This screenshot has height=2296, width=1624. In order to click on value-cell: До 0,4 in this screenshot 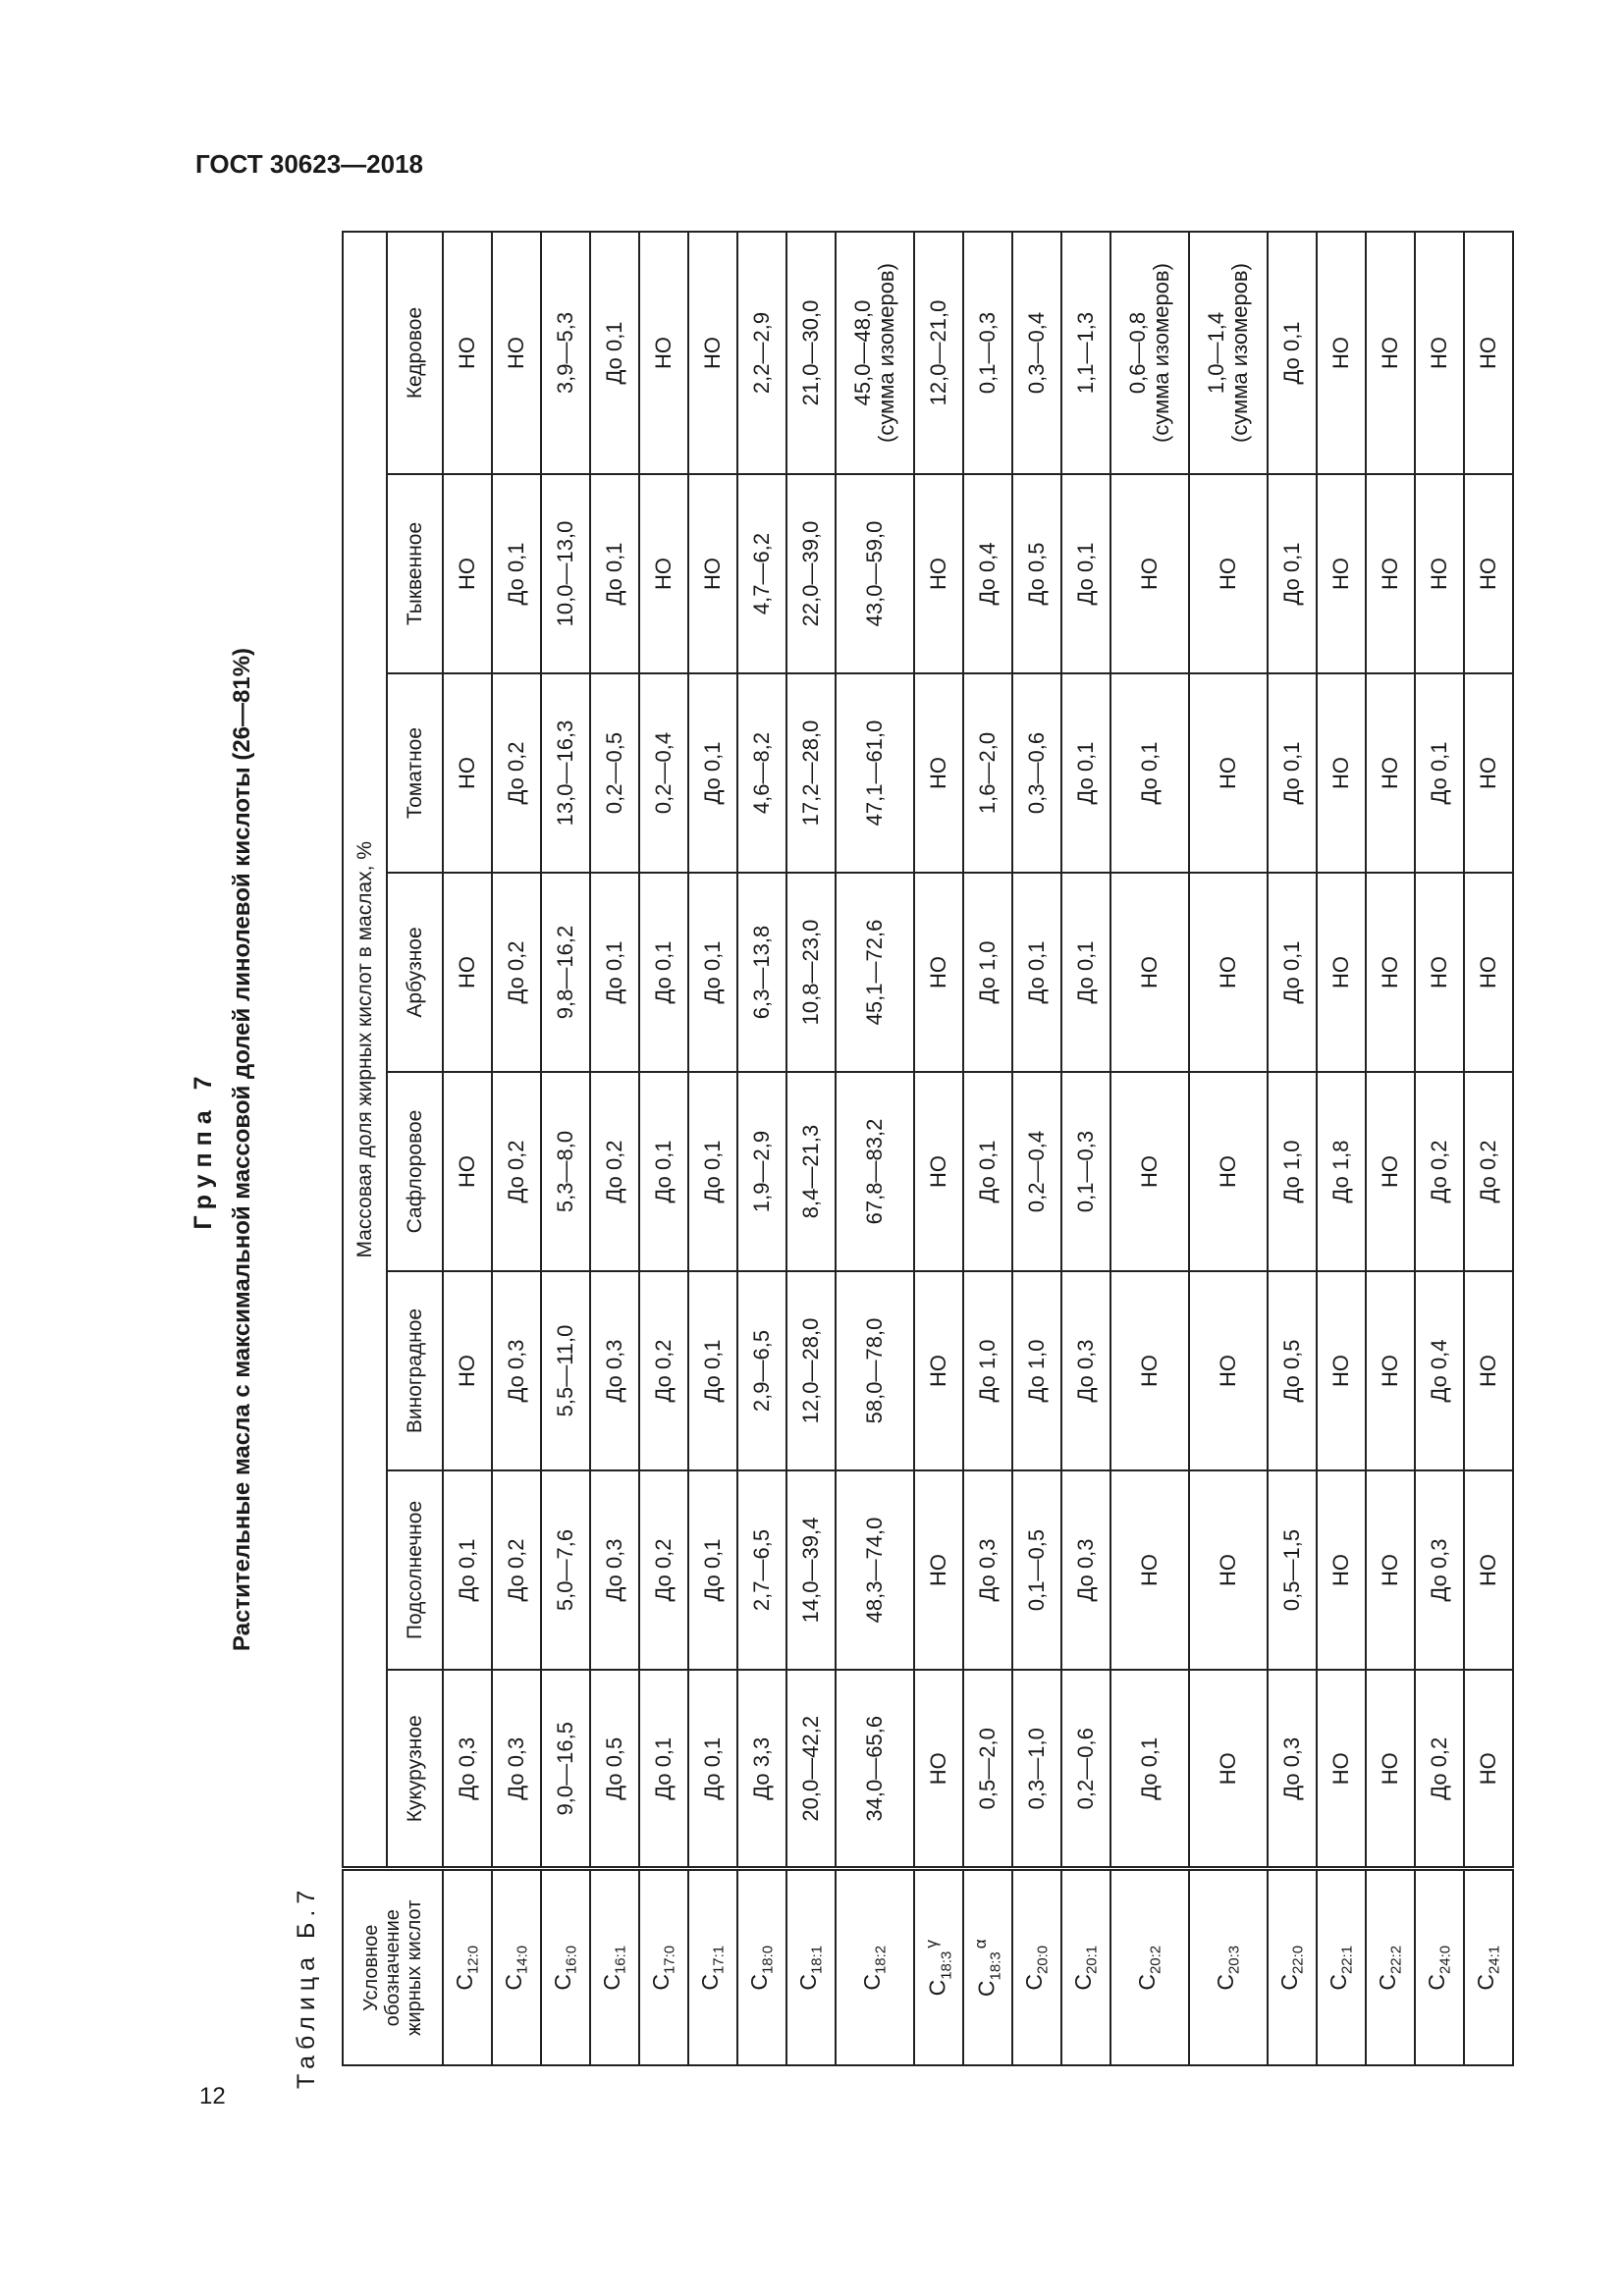, I will do `click(1439, 1370)`.